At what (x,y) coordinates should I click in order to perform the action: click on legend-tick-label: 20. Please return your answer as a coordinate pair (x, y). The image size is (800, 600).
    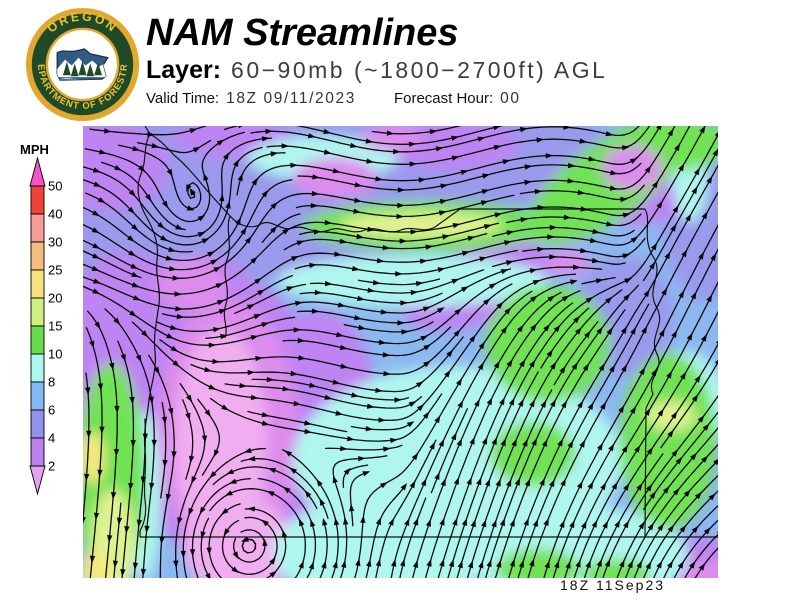
    Looking at the image, I should click on (55, 298).